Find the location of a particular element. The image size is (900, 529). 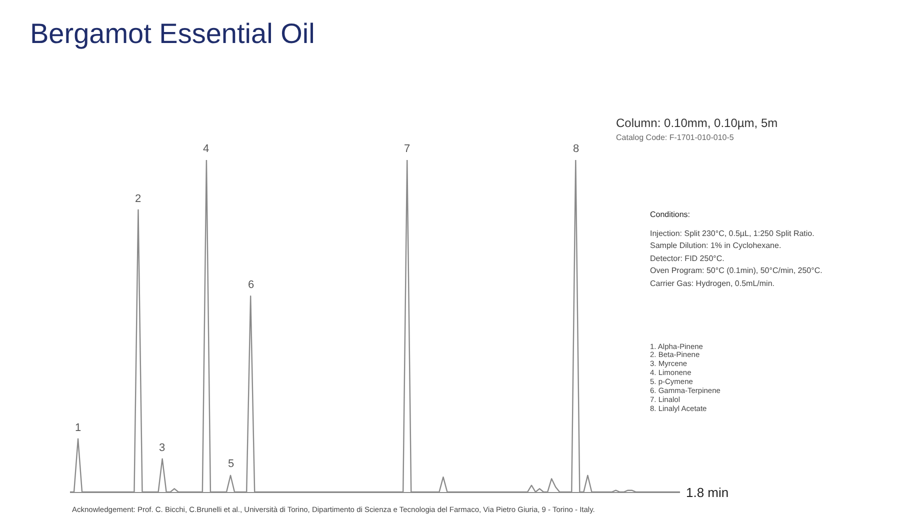

annotation: 2 is located at coordinates (138, 199).